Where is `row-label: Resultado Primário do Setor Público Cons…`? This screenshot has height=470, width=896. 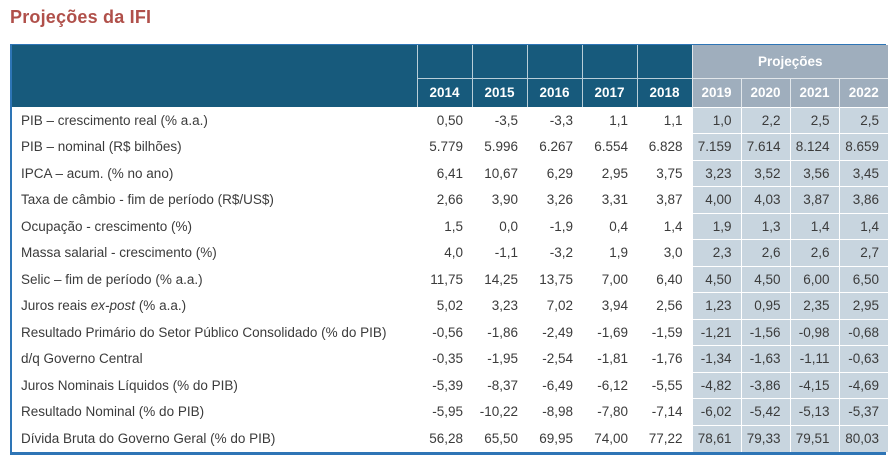 row-label: Resultado Primário do Setor Público Cons… is located at coordinates (214, 332).